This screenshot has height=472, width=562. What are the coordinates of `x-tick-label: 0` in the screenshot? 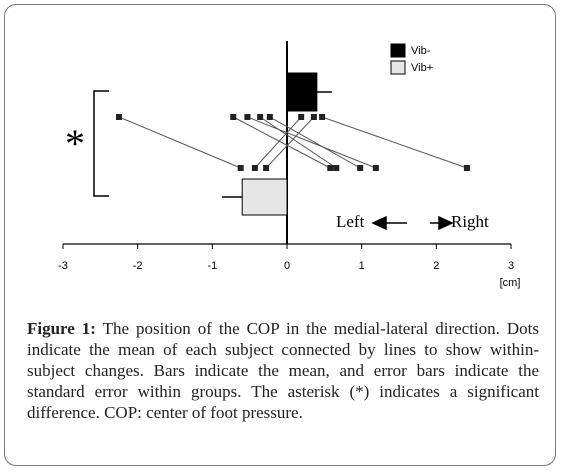 It's located at (287, 266).